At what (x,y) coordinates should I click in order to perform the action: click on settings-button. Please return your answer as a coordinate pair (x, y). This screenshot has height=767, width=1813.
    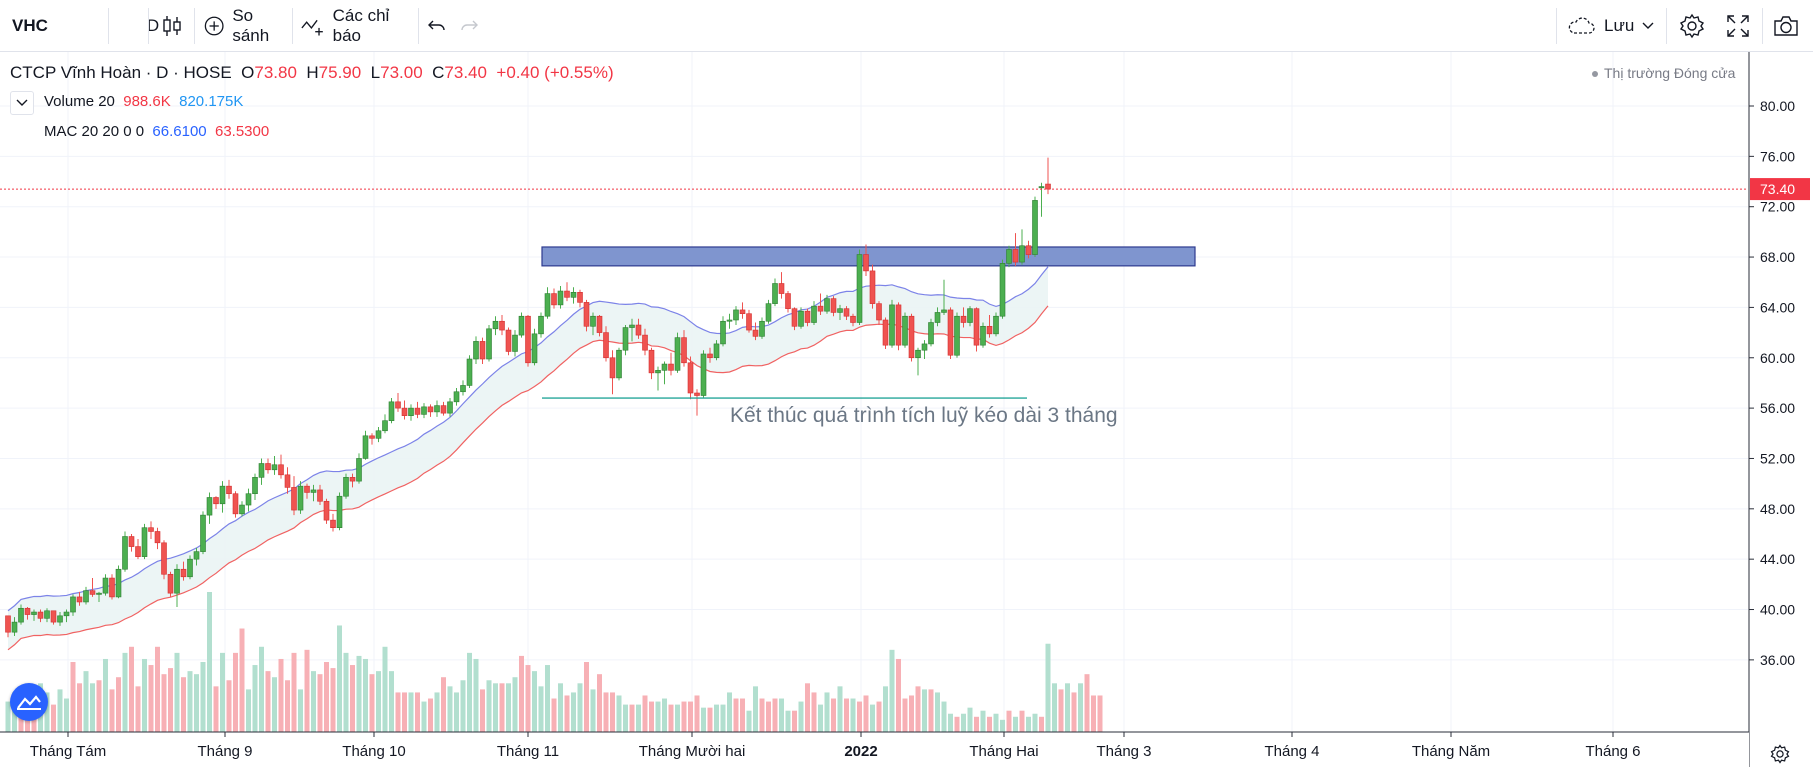
    Looking at the image, I should click on (1692, 25).